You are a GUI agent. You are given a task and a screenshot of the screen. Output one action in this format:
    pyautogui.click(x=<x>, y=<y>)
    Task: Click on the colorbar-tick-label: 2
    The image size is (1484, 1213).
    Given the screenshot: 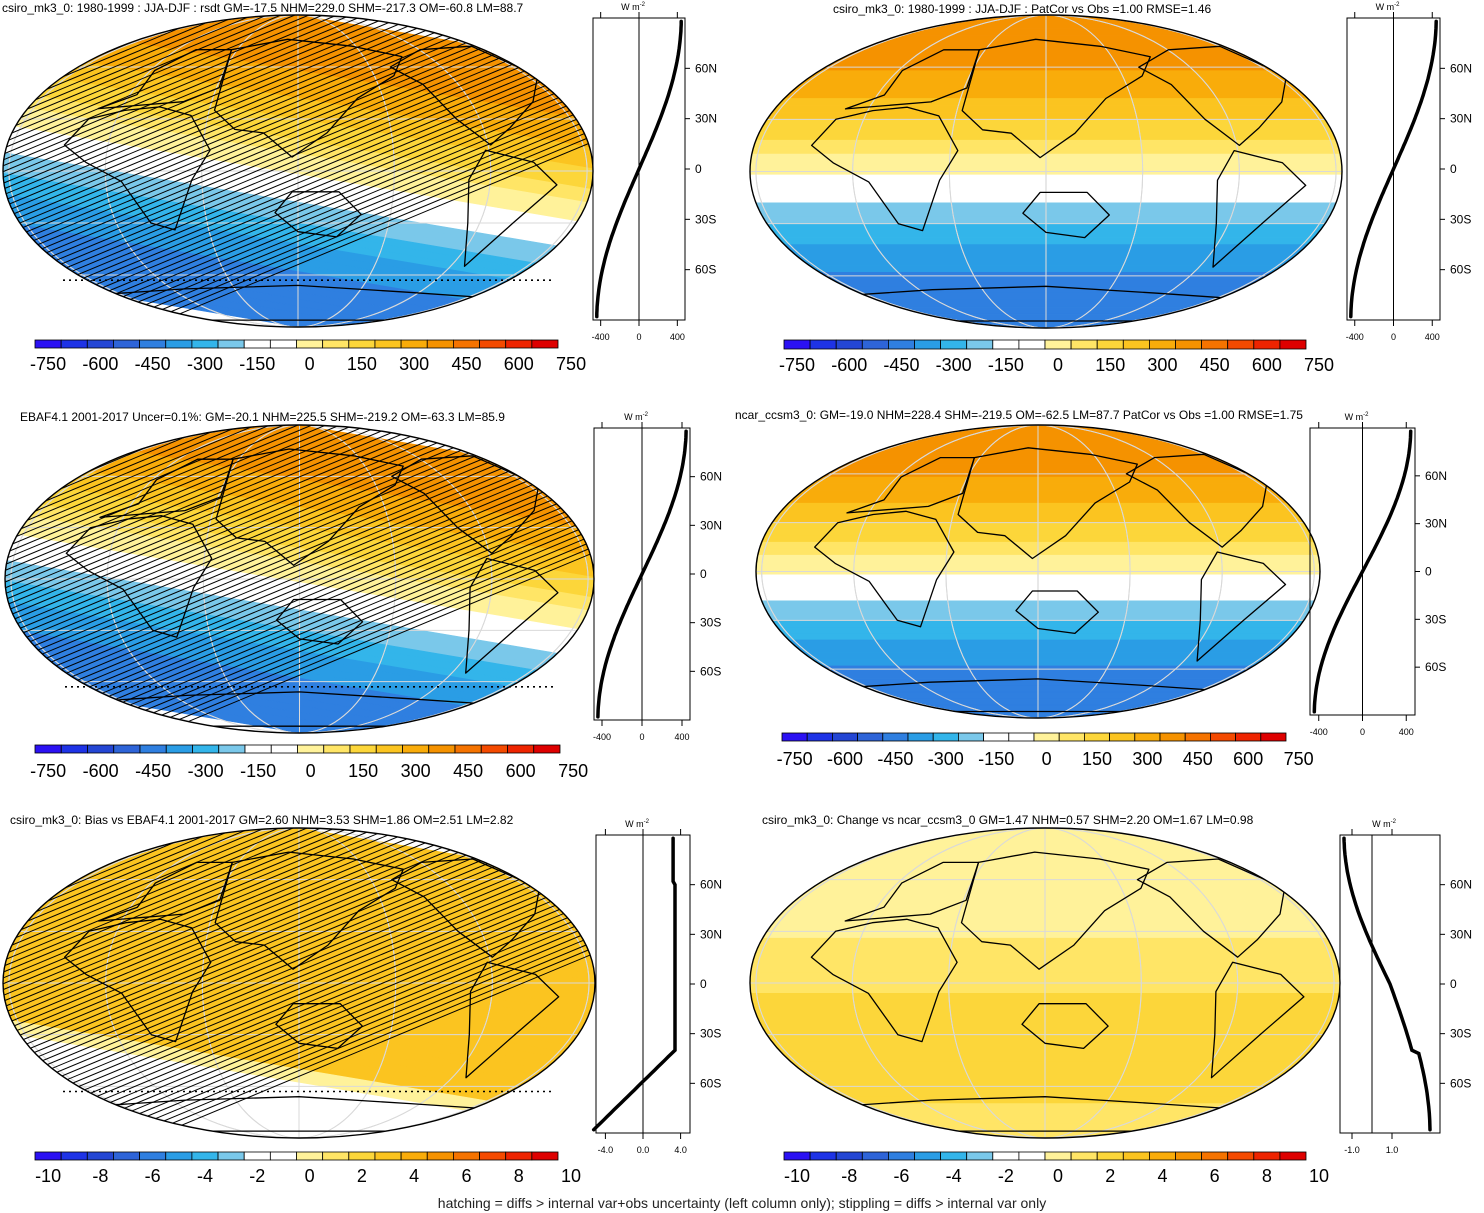 What is the action you would take?
    pyautogui.click(x=362, y=1176)
    